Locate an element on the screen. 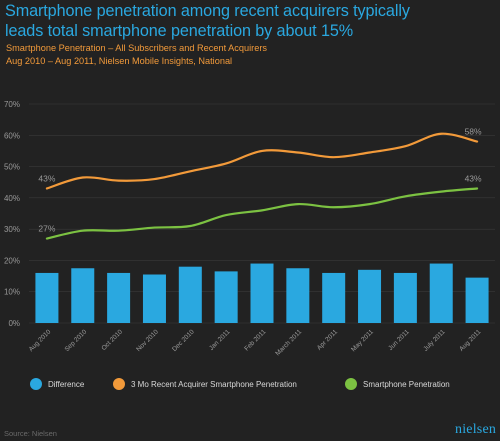 The height and width of the screenshot is (441, 500). x-tick-label: Nov 2010 is located at coordinates (147, 340).